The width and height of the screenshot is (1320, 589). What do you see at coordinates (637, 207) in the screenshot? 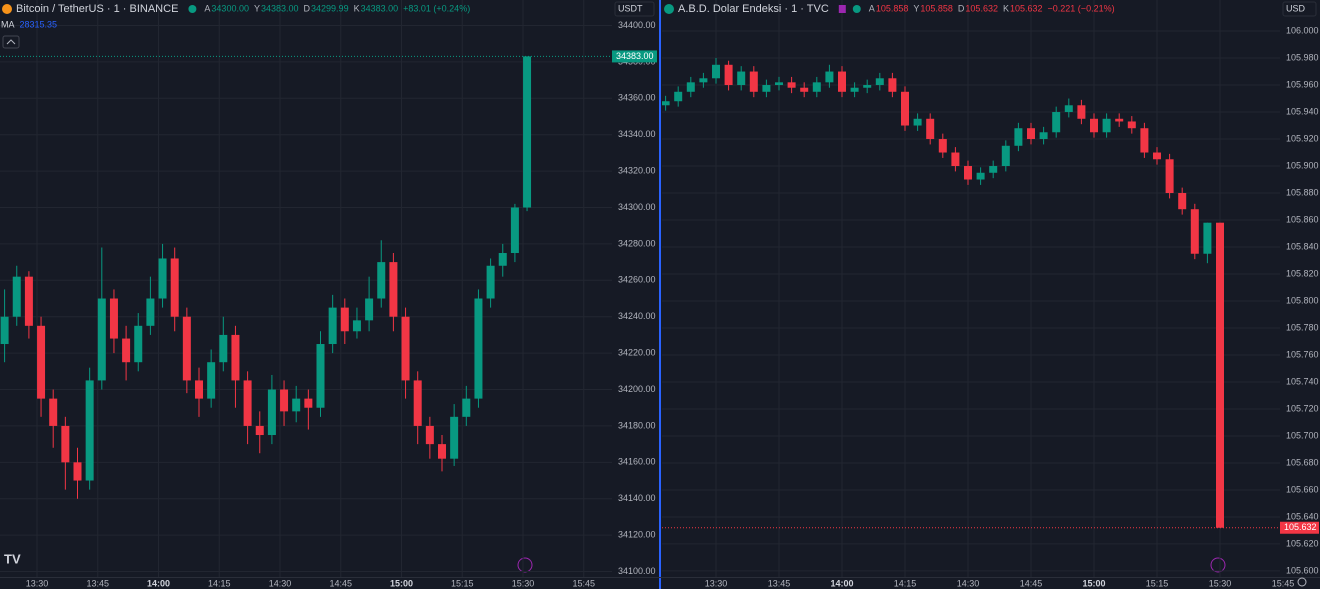
I see `y-tick-label: 34300.00` at bounding box center [637, 207].